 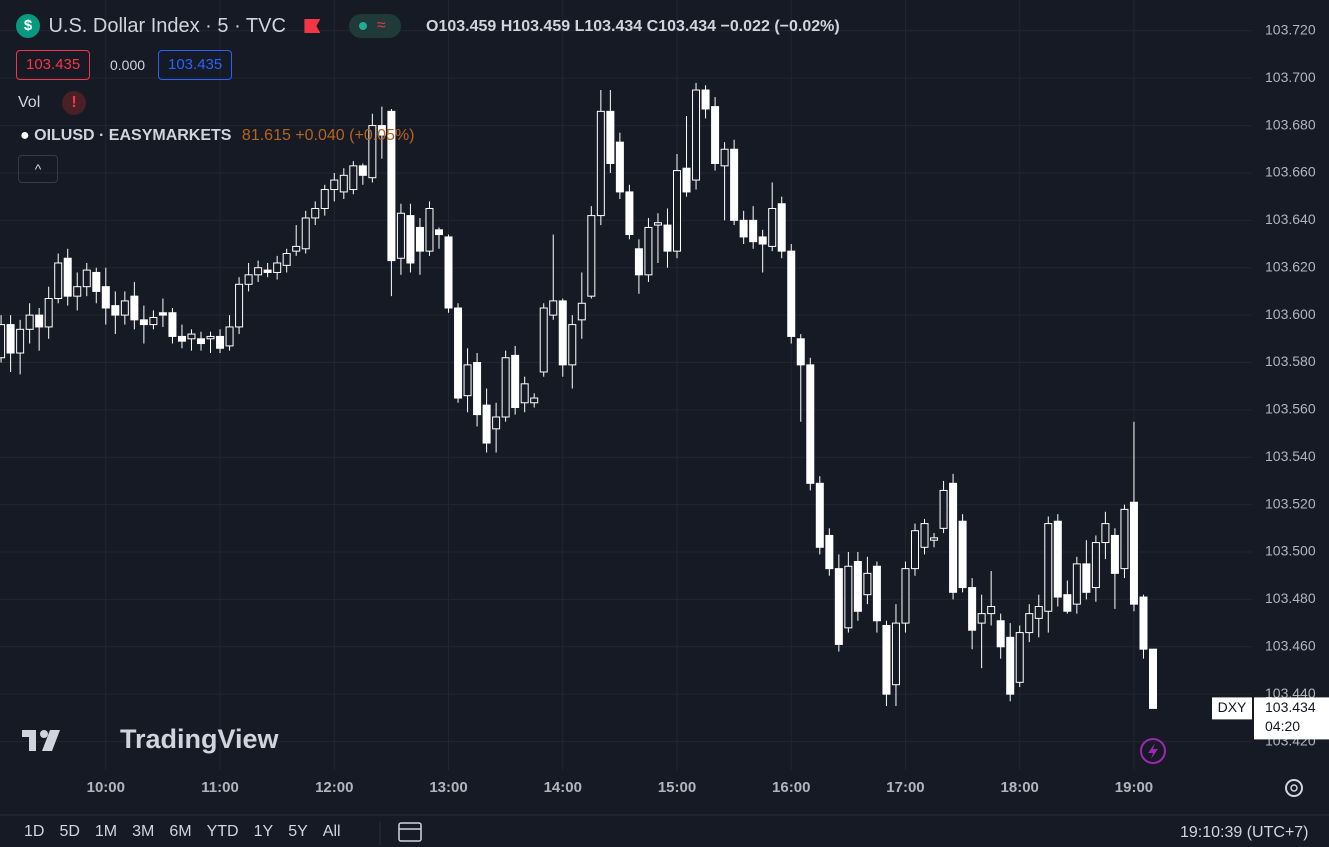 I want to click on symbol-title: U.S. Dollar Index · 5 · TVC, so click(x=167, y=25).